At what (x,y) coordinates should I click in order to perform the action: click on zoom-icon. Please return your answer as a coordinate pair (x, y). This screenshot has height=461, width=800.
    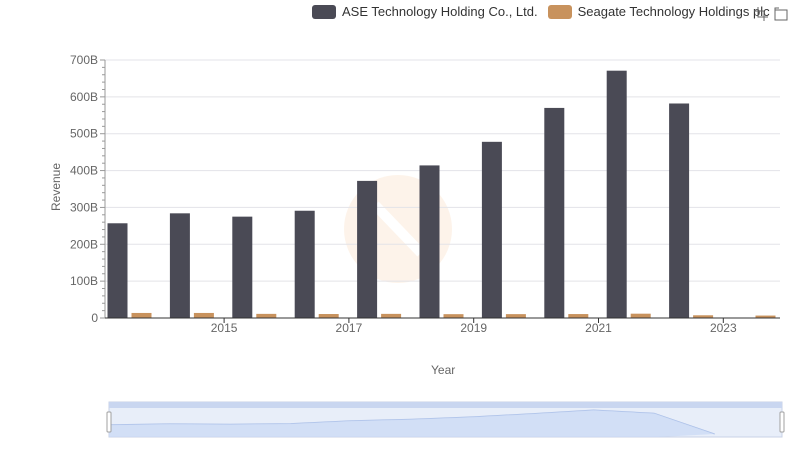
    Looking at the image, I should click on (761, 14).